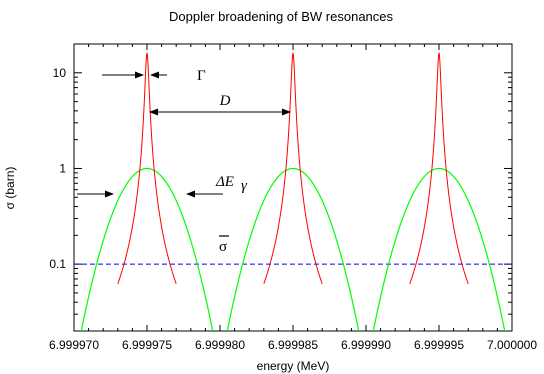 This screenshot has width=544, height=374. I want to click on y-tick-label: 0.1, so click(57, 264).